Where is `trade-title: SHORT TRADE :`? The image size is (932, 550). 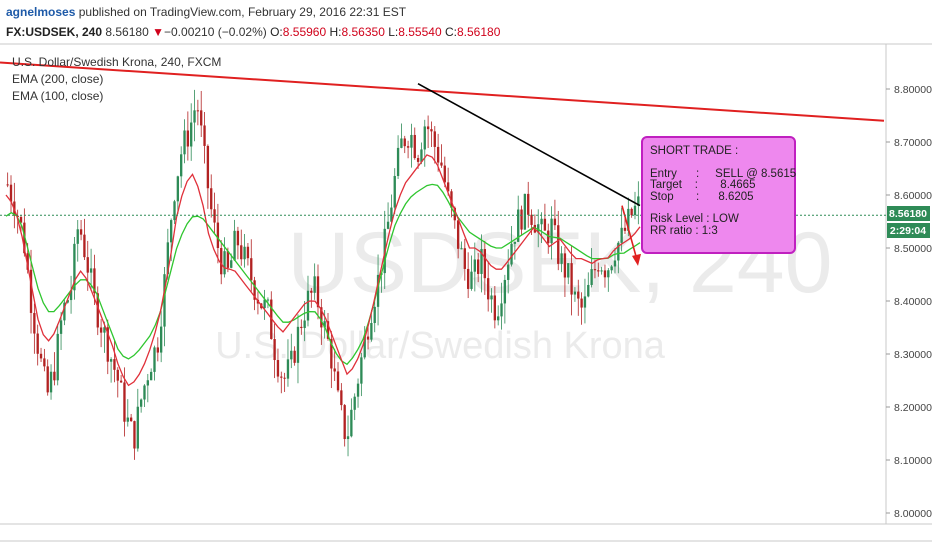
trade-title: SHORT TRADE : is located at coordinates (694, 151).